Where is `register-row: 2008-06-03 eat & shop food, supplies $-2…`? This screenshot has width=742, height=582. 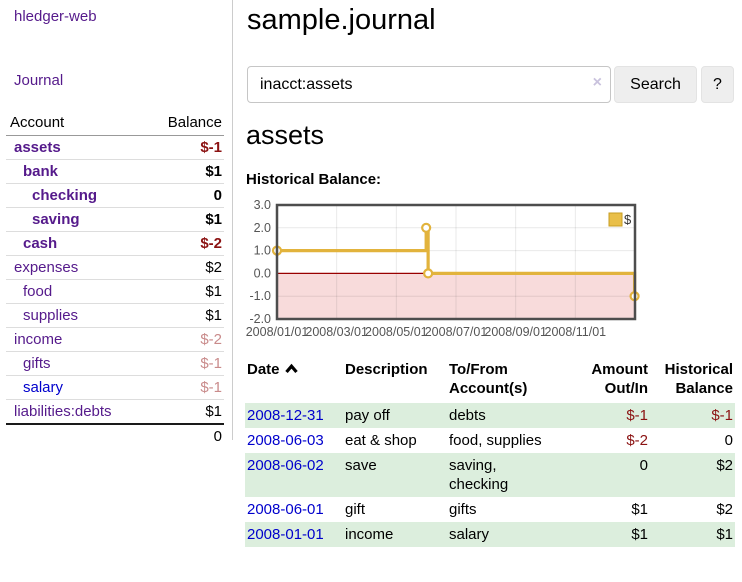 register-row: 2008-06-03 eat & shop food, supplies $-2… is located at coordinates (490, 440).